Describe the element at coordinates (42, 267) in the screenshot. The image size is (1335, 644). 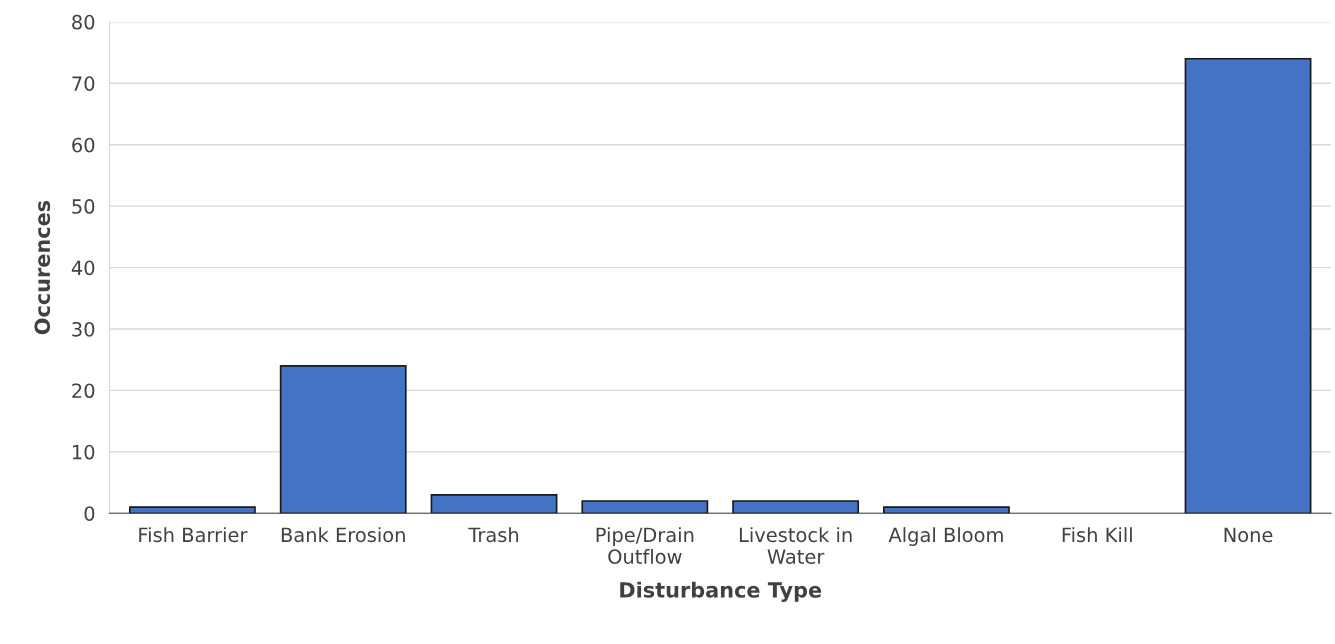
I see `y-axis-title: Occurences` at that location.